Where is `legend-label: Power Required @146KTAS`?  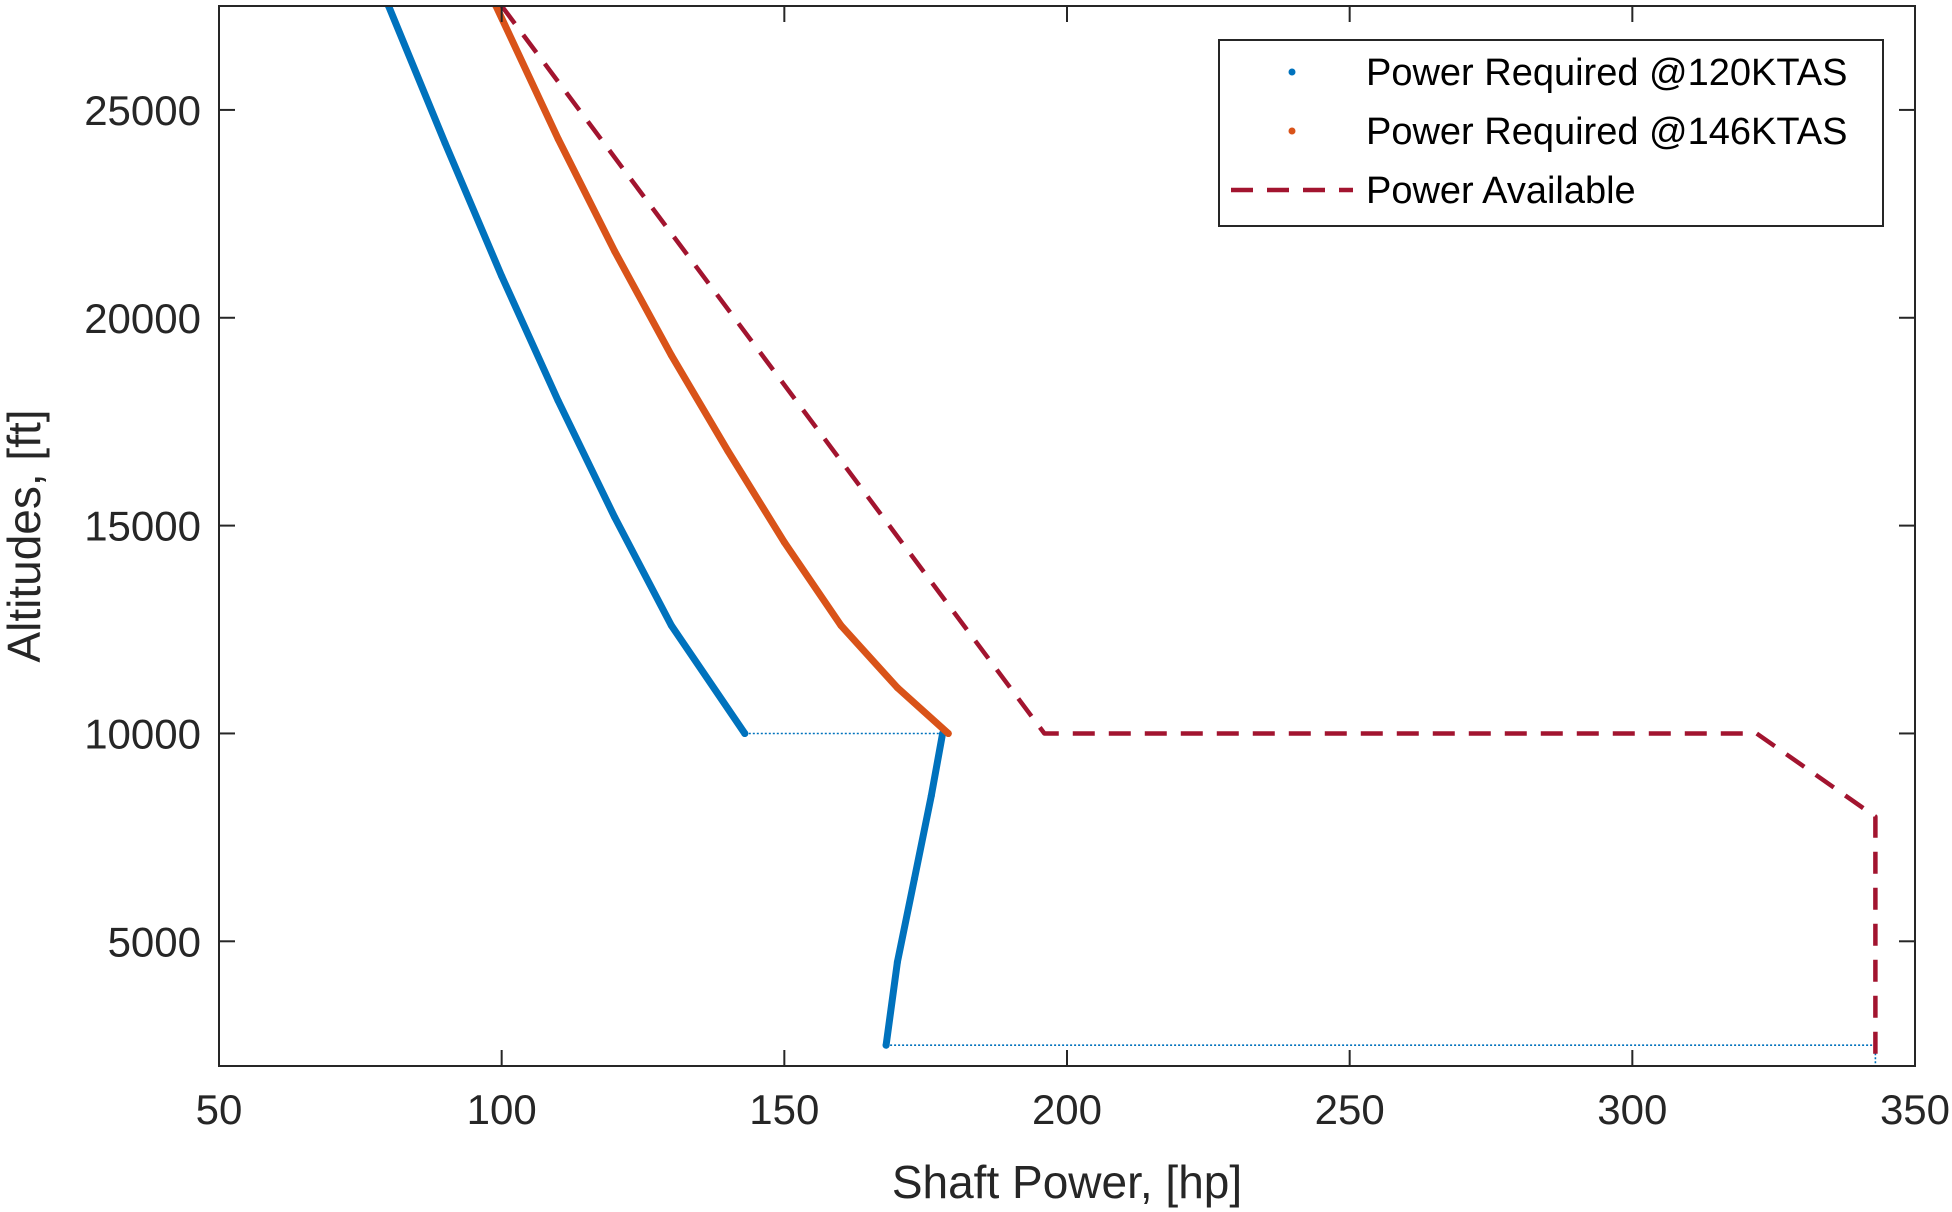 legend-label: Power Required @146KTAS is located at coordinates (1606, 132).